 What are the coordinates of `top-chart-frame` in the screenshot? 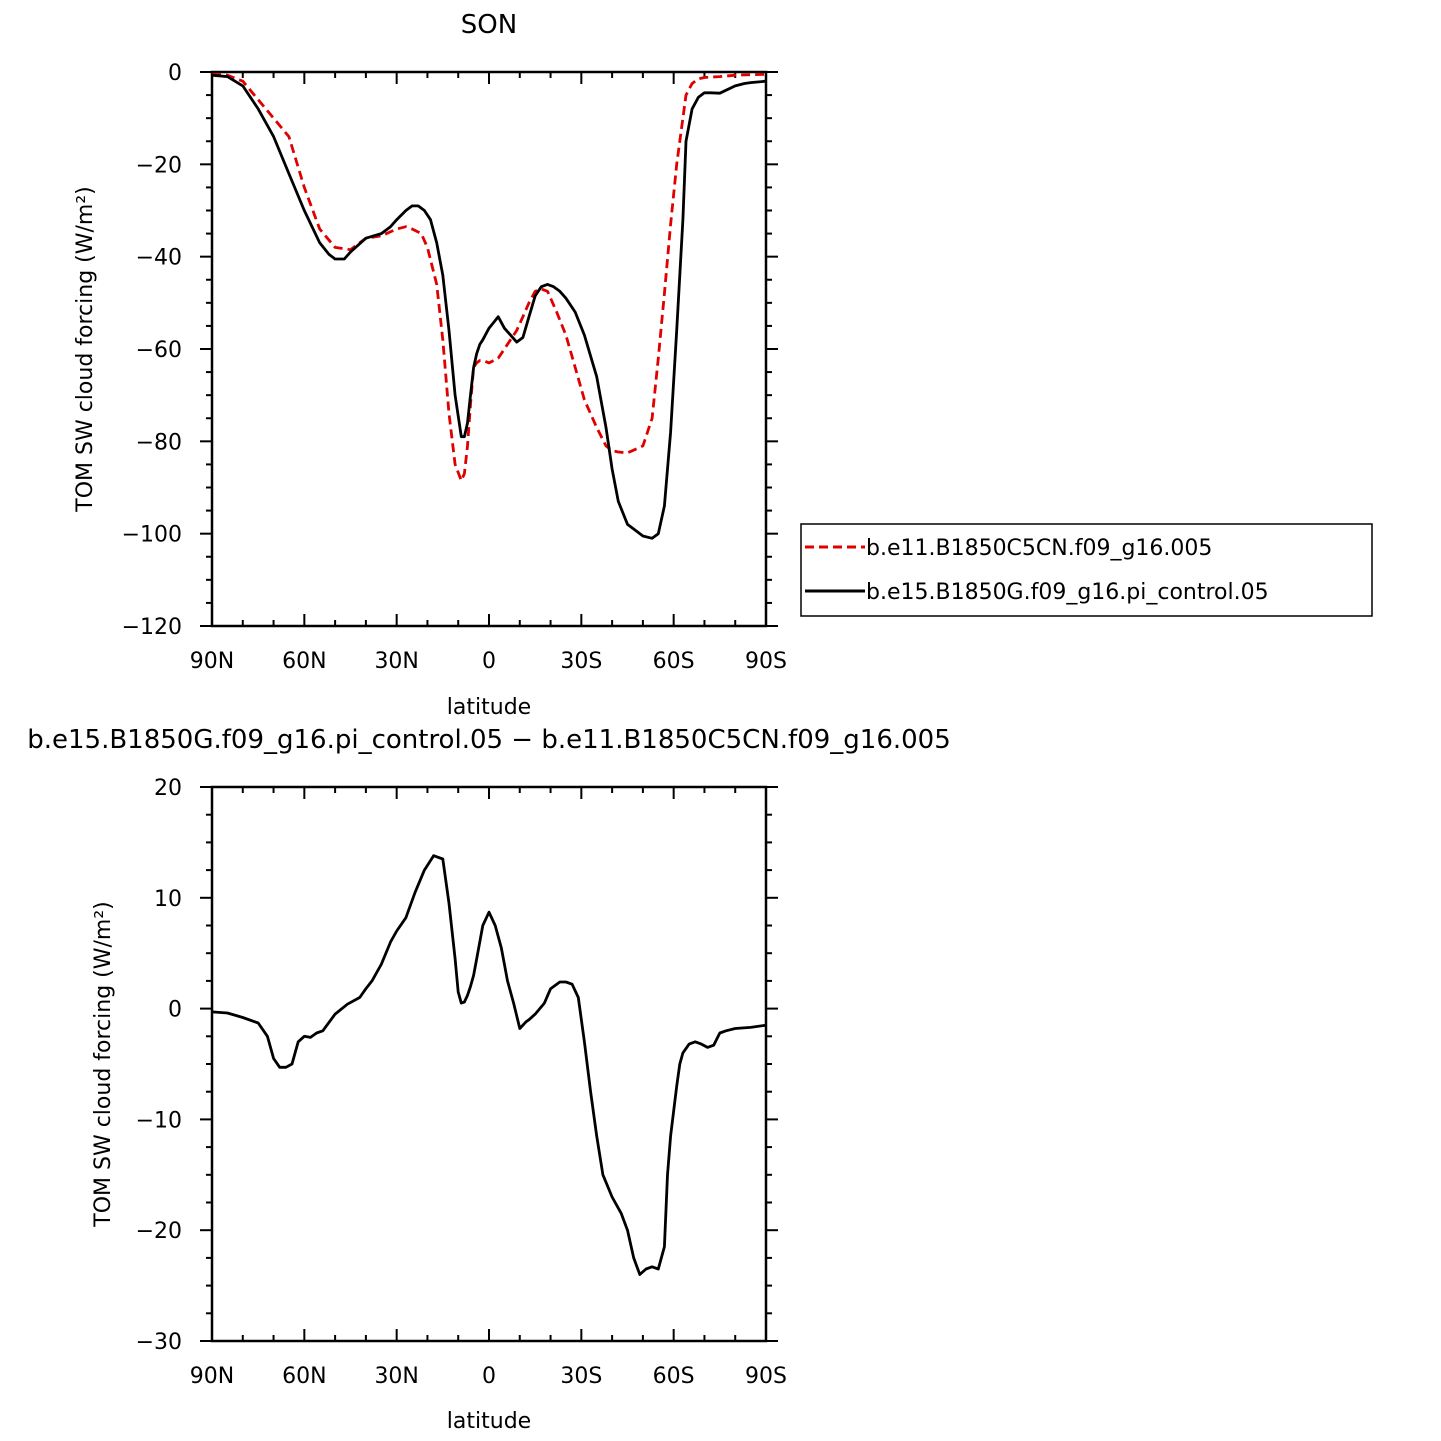 It's located at (489, 349).